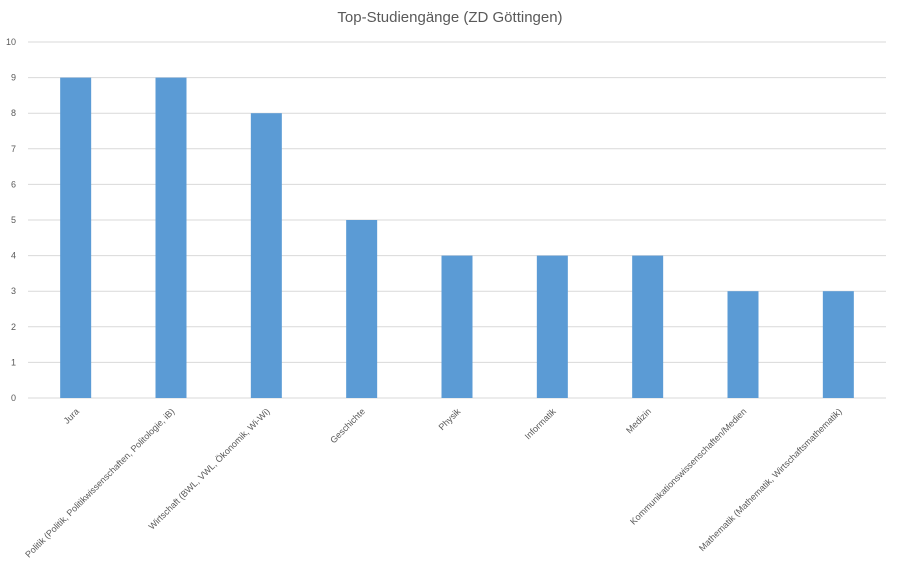  What do you see at coordinates (450, 419) in the screenshot?
I see `x-tick-label: Physik` at bounding box center [450, 419].